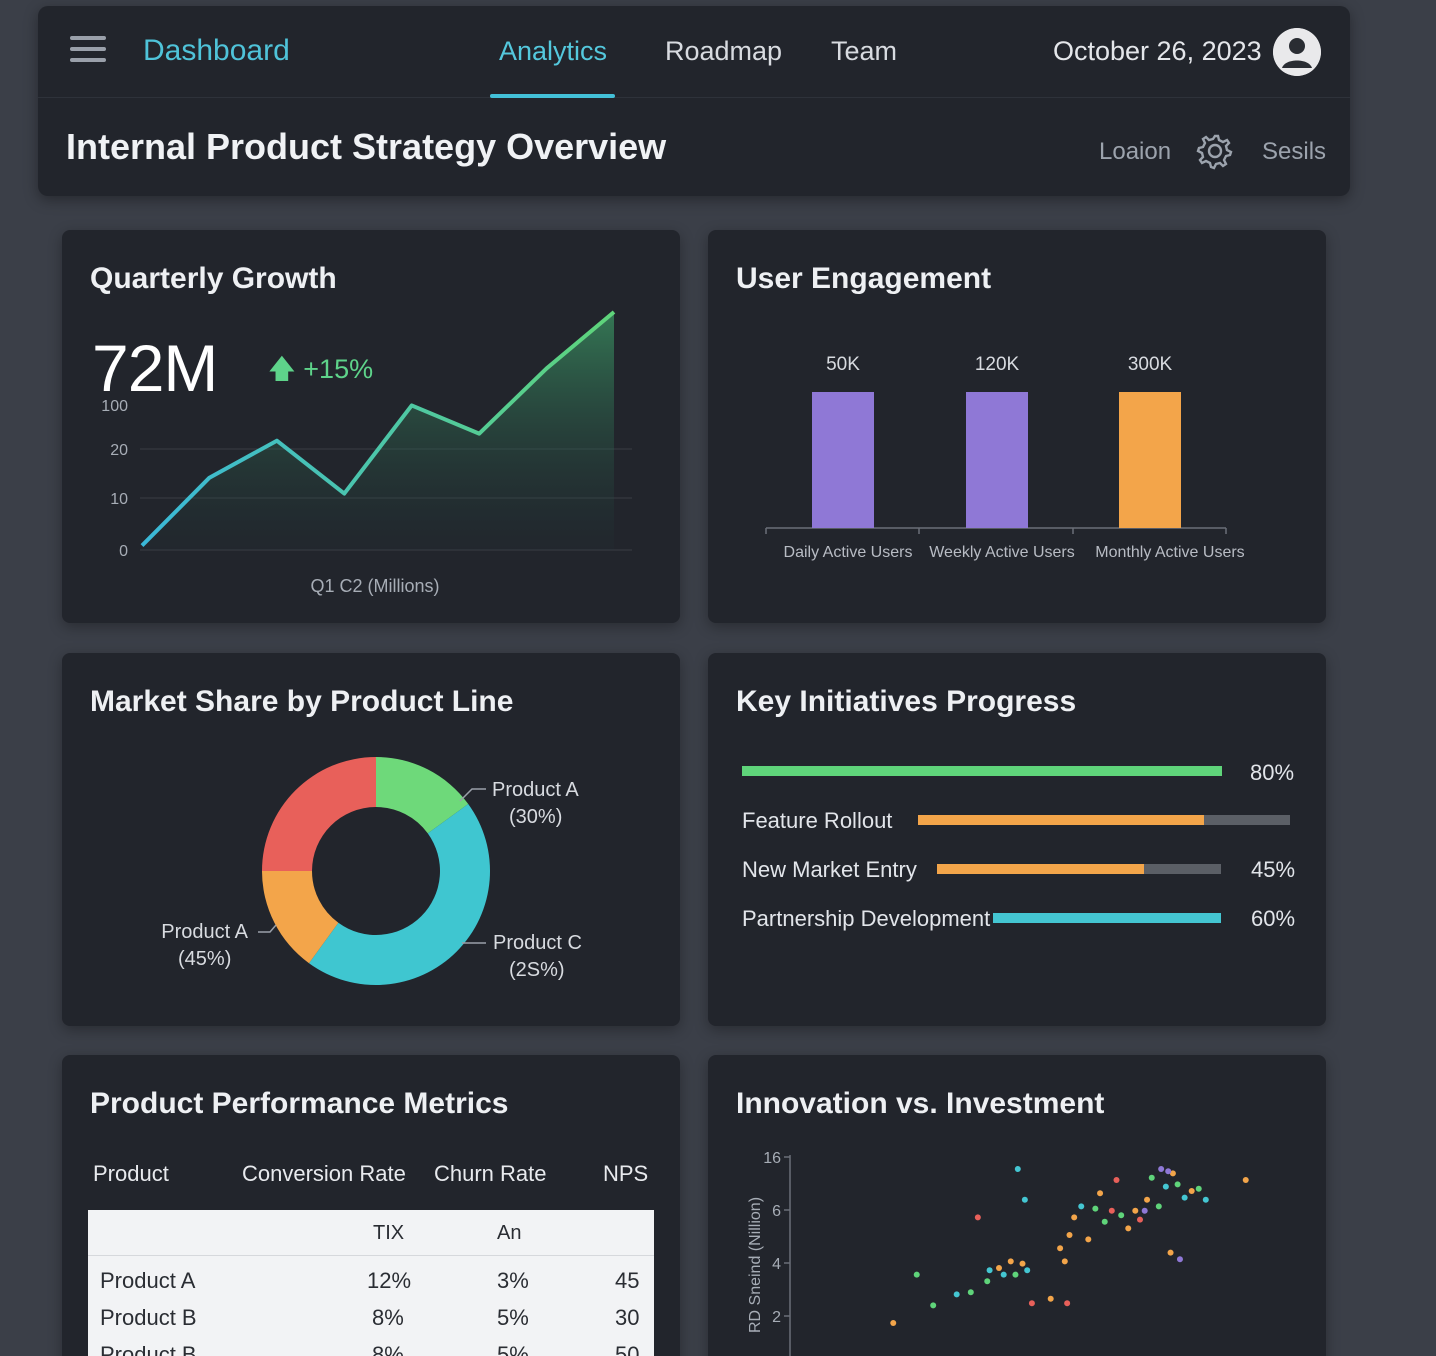 The image size is (1436, 1356). I want to click on current-date: October 26, 2023, so click(1157, 51).